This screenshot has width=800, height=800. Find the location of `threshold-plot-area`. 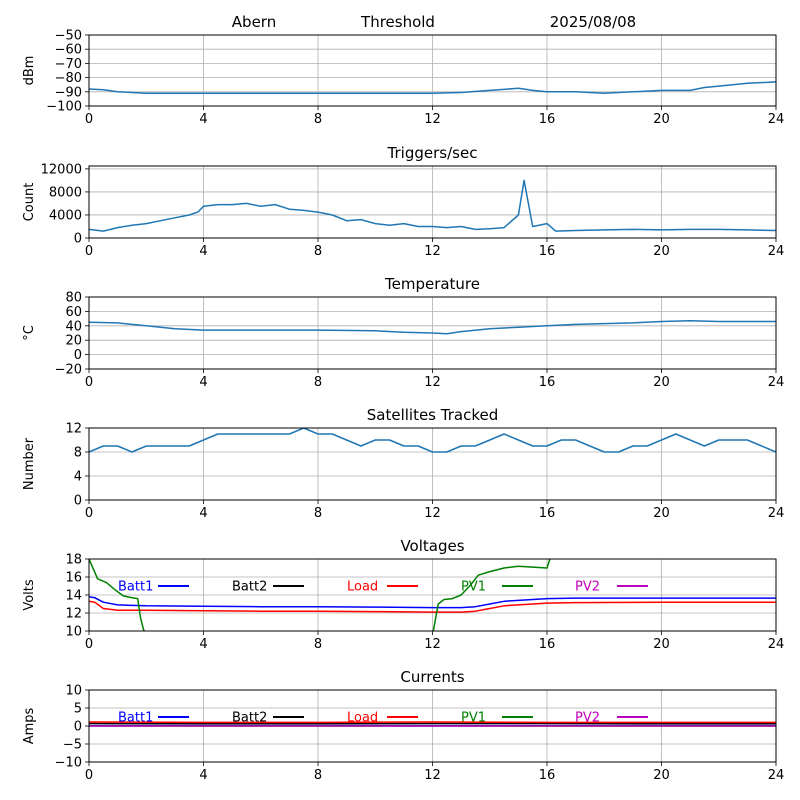

threshold-plot-area is located at coordinates (432, 87).